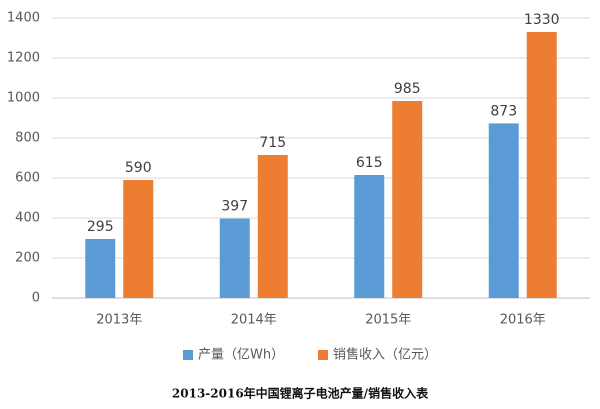  What do you see at coordinates (369, 163) in the screenshot?
I see `data-label: 615` at bounding box center [369, 163].